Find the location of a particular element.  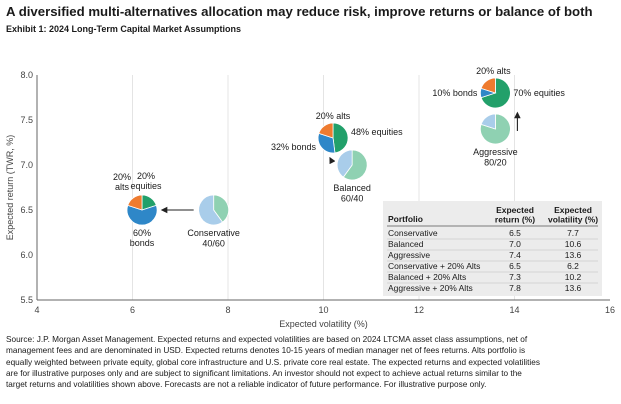

baseline-2-bonds-slice is located at coordinates (488, 121).